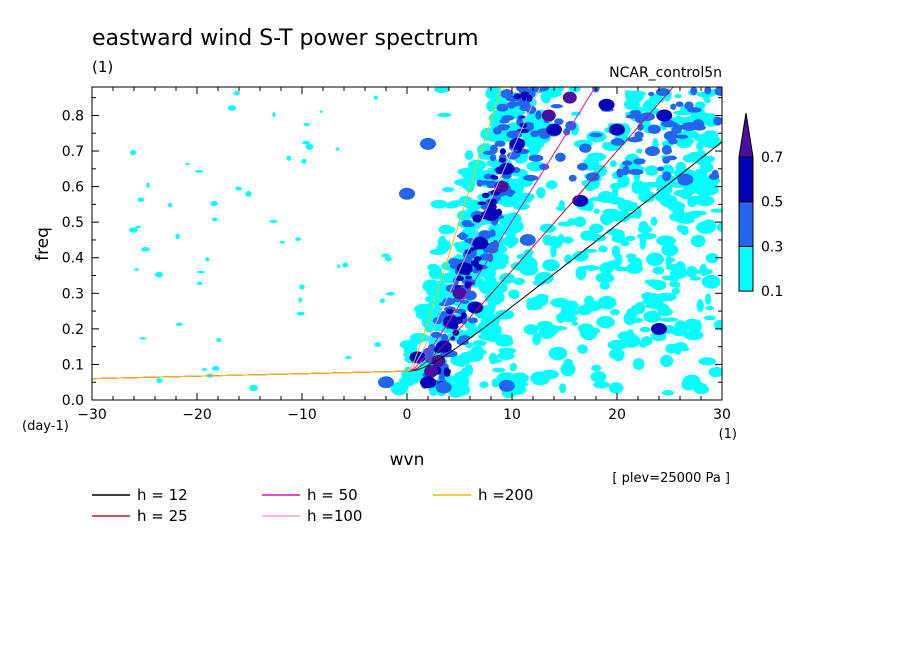 This screenshot has height=654, width=904. I want to click on y-unit-label: (day-1), so click(45, 426).